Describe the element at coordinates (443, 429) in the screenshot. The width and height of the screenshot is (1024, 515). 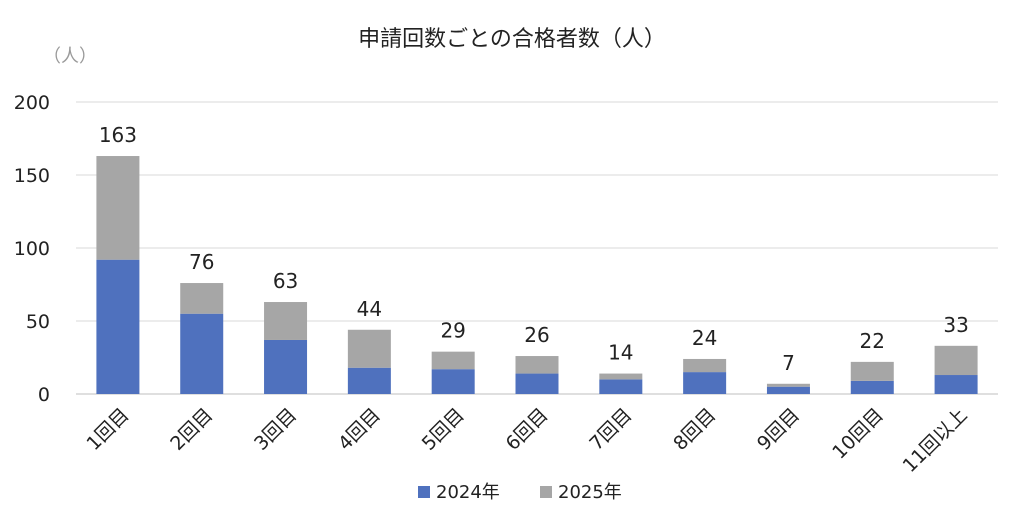
I see `x-tick-label: 5回目` at that location.